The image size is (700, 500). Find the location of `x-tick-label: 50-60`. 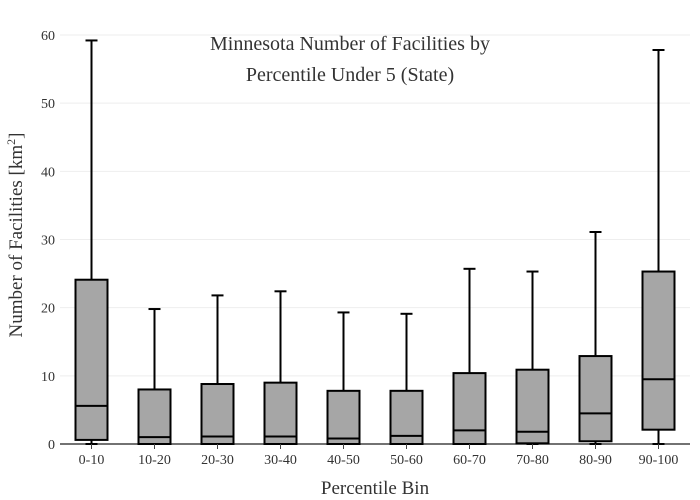

x-tick-label: 50-60 is located at coordinates (406, 460).